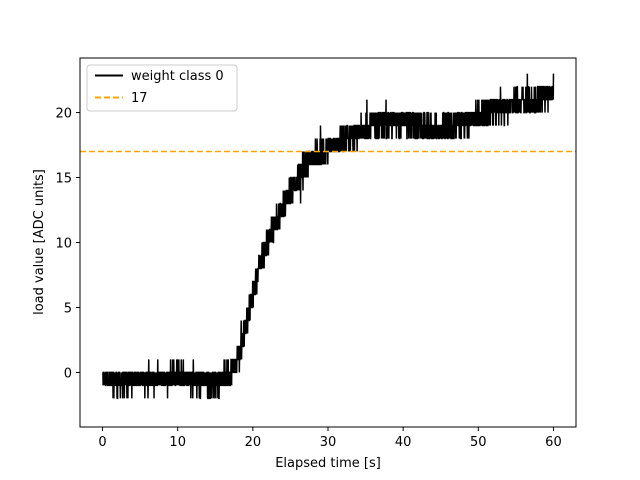  Describe the element at coordinates (68, 373) in the screenshot. I see `y-tick-label: 0` at that location.